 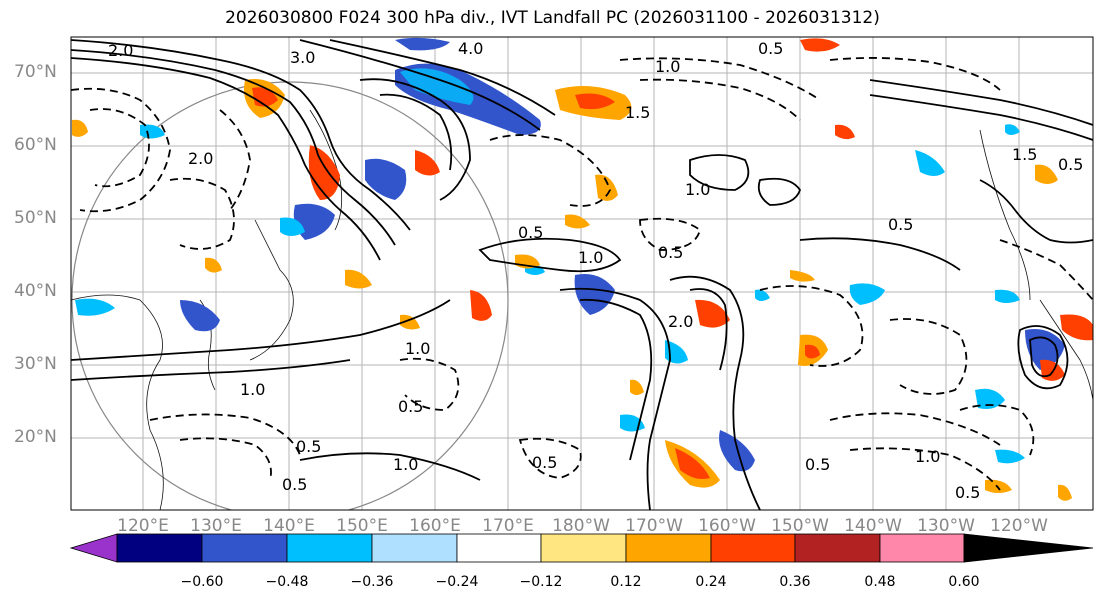 What do you see at coordinates (654, 526) in the screenshot?
I see `lon-label: 170°W` at bounding box center [654, 526].